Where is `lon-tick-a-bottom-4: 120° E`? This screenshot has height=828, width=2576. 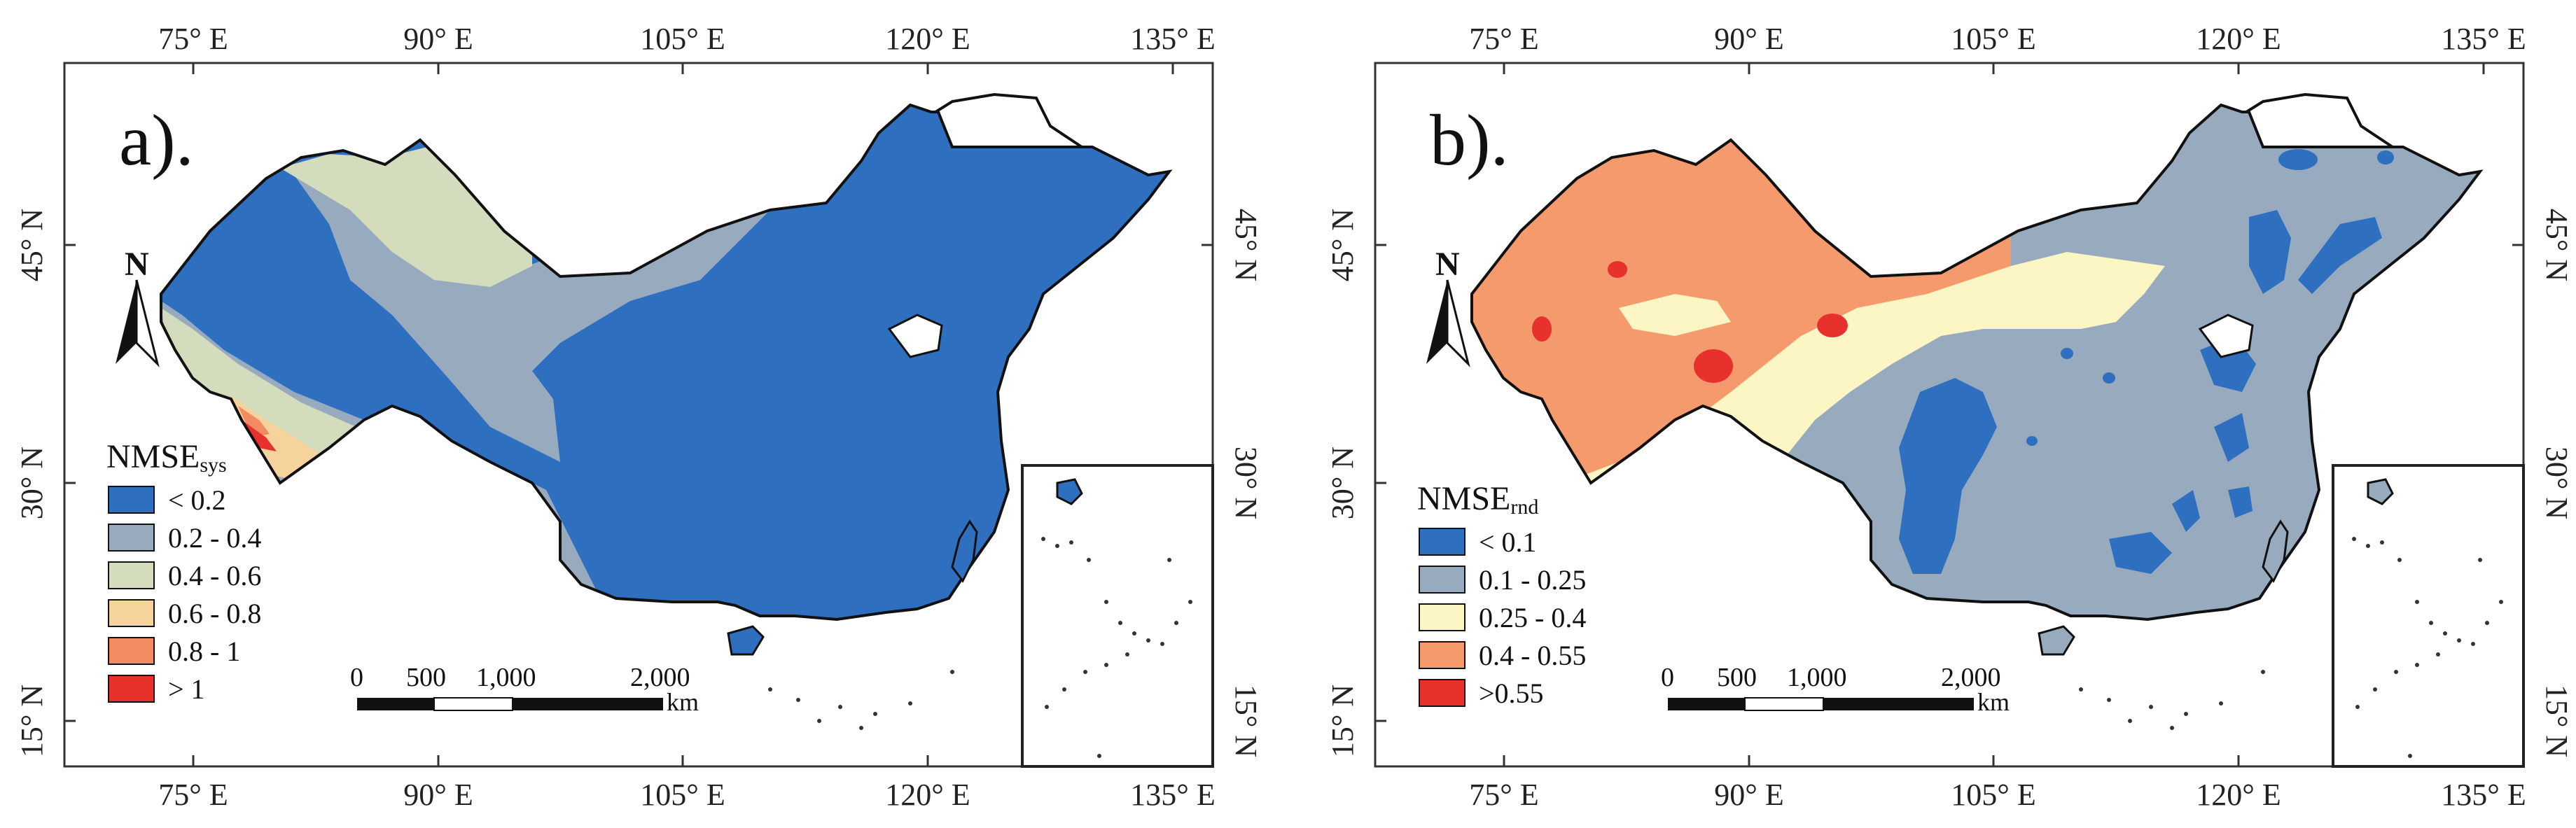 lon-tick-a-bottom-4: 120° E is located at coordinates (927, 795).